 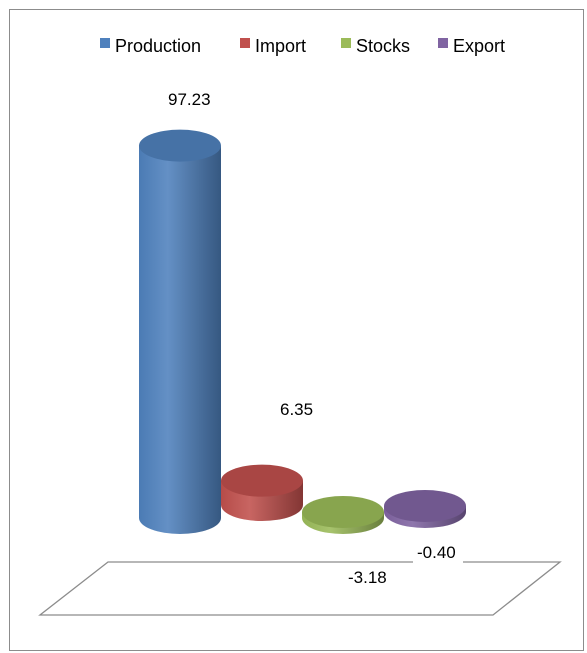 I want to click on legend: Production Import Stocks Export, so click(x=302, y=46).